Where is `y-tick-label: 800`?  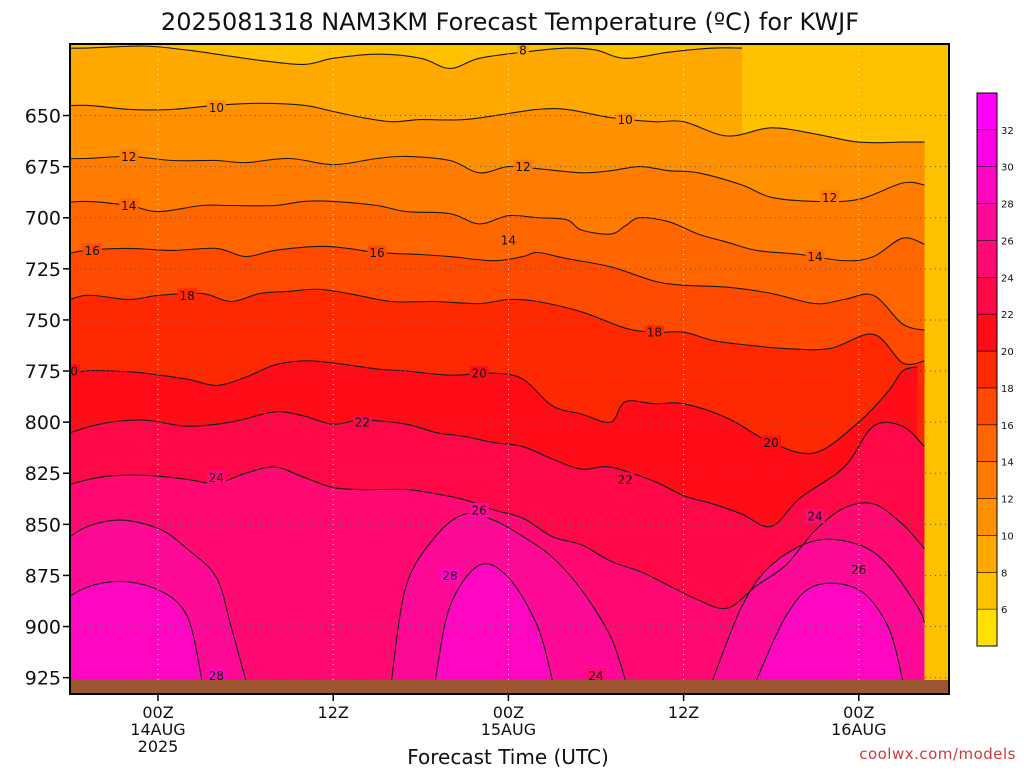
y-tick-label: 800 is located at coordinates (43, 423).